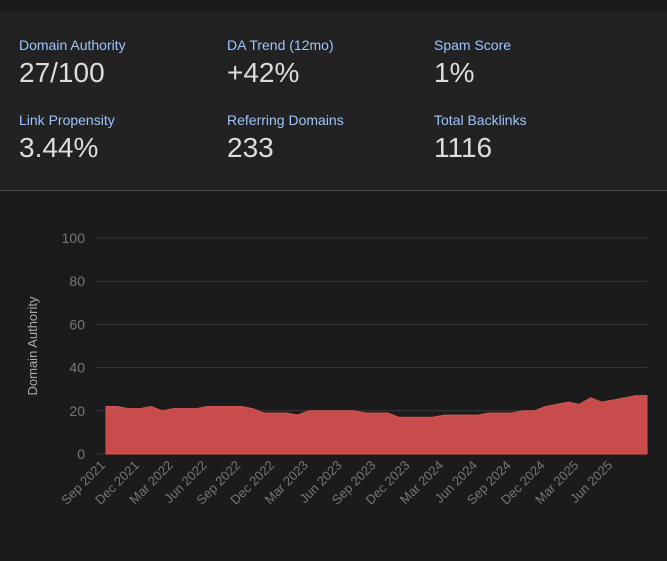 The height and width of the screenshot is (561, 667). Describe the element at coordinates (480, 120) in the screenshot. I see `stat-label: Total Backlinks` at that location.